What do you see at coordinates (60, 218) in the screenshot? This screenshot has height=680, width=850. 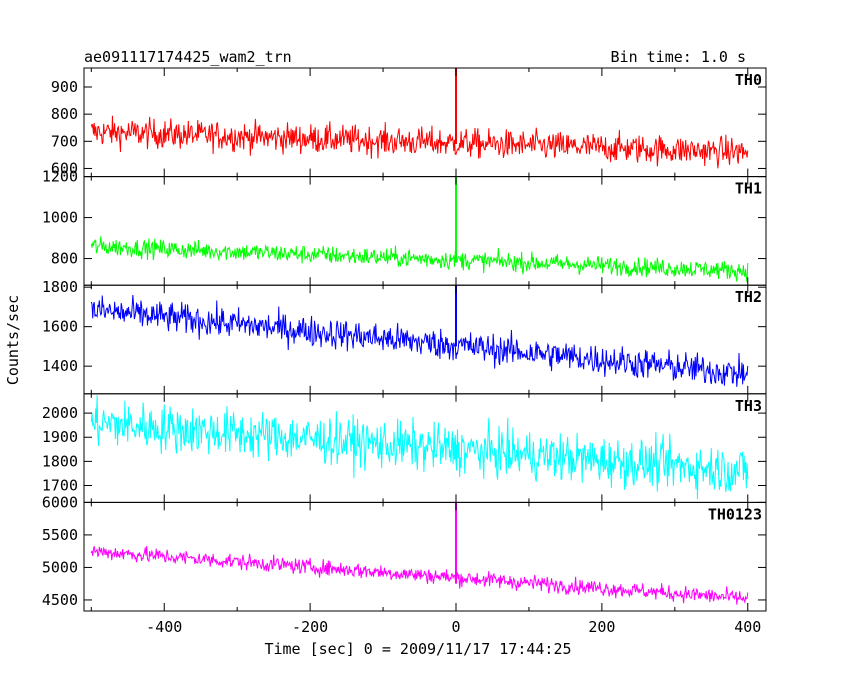 I see `y-tick-label: 1000` at bounding box center [60, 218].